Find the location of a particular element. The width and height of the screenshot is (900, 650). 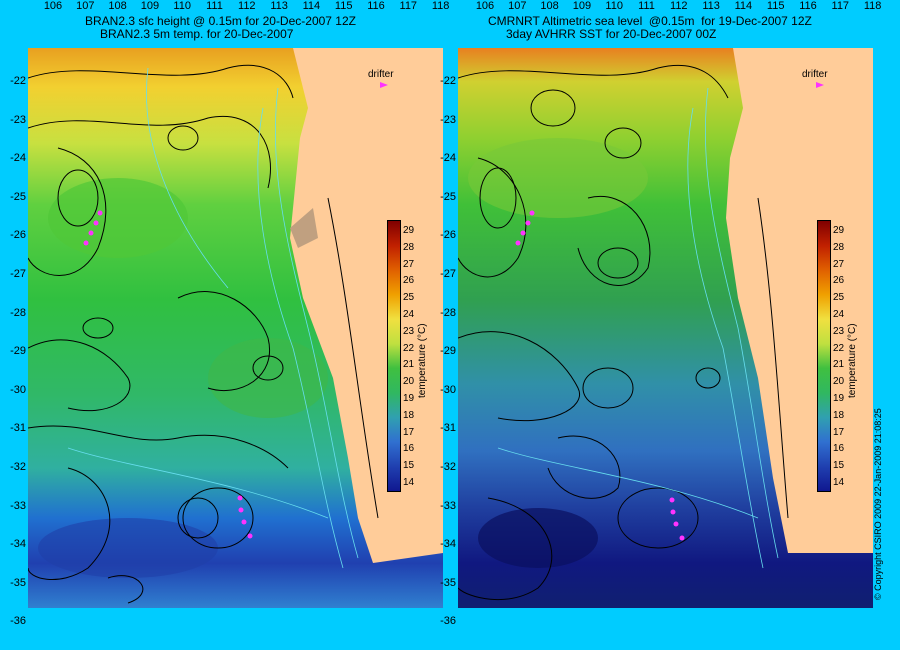

latitude-label: -31 is located at coordinates (448, 428).